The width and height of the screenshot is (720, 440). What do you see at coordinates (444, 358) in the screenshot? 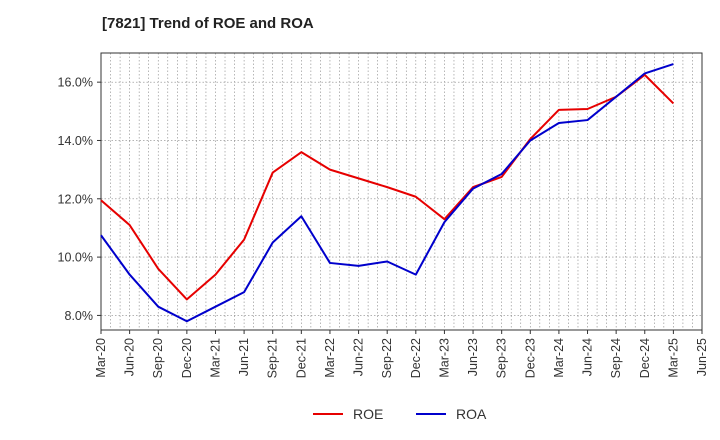
I see `x-tick-label: Mar-23` at bounding box center [444, 358].